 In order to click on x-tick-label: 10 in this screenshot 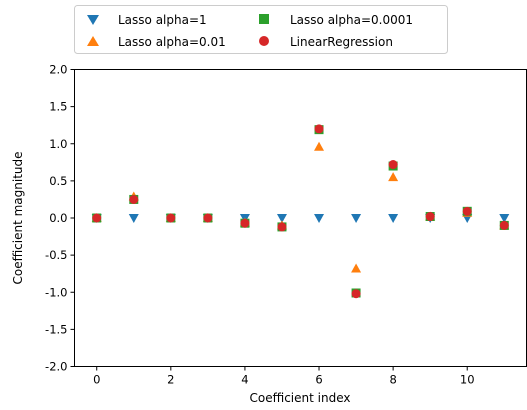, I will do `click(467, 380)`.